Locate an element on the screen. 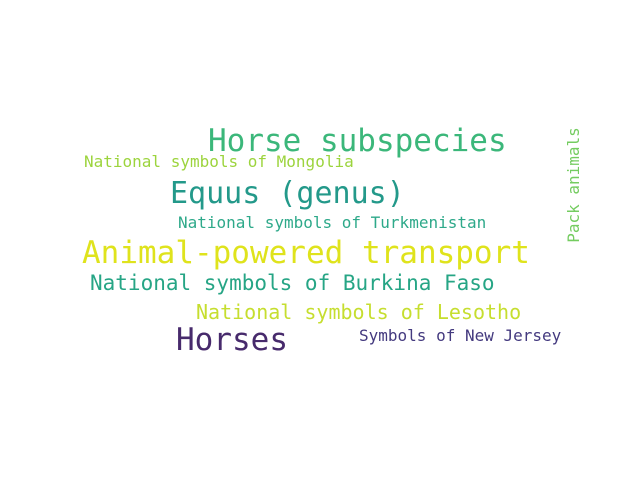 The height and width of the screenshot is (480, 640). word-animal-powered-transport: Animal-powered transport is located at coordinates (306, 253).